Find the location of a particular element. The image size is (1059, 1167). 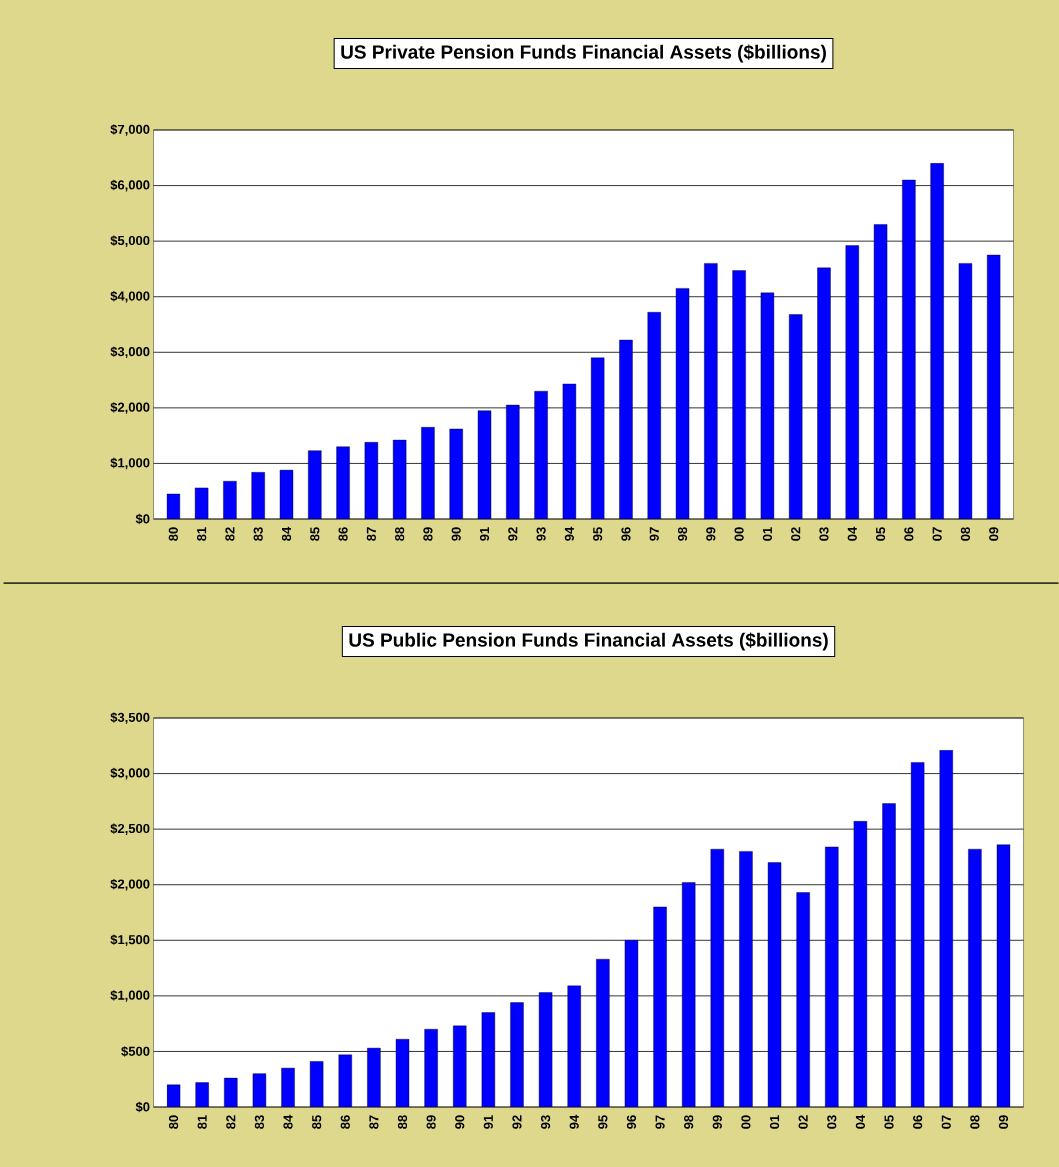

y-tick-label: $4,000 is located at coordinates (130, 296).